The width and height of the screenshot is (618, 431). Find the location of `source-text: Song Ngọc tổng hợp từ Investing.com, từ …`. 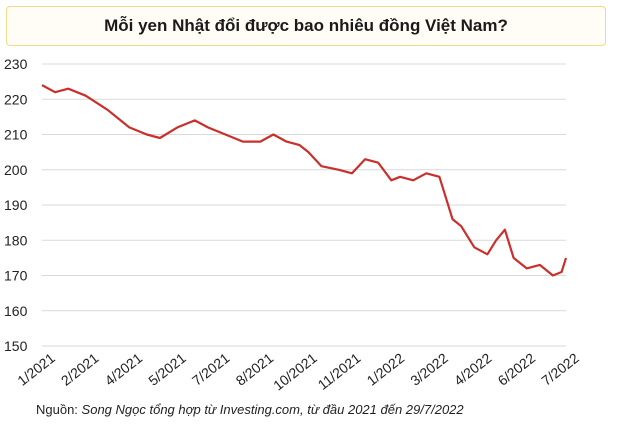

source-text: Song Ngọc tổng hợp từ Investing.com, từ … is located at coordinates (272, 409).